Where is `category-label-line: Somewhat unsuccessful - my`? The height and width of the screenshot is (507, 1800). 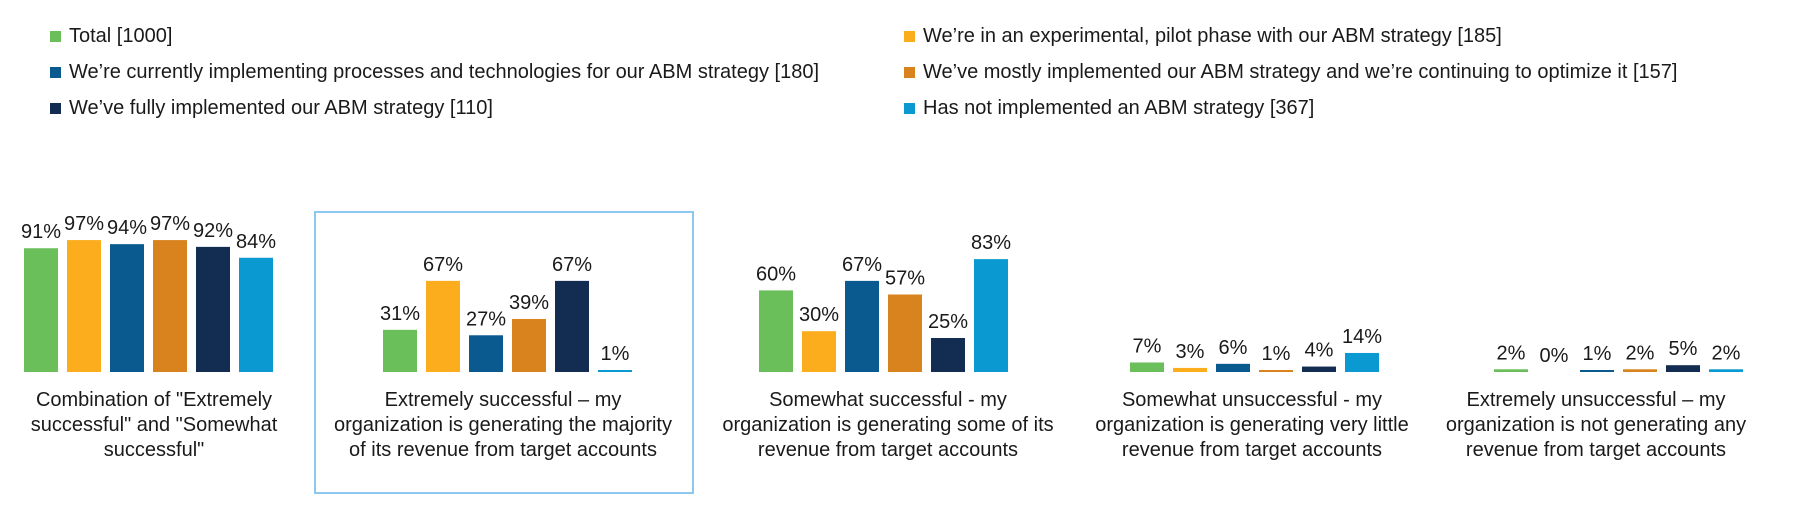 category-label-line: Somewhat unsuccessful - my is located at coordinates (1252, 400).